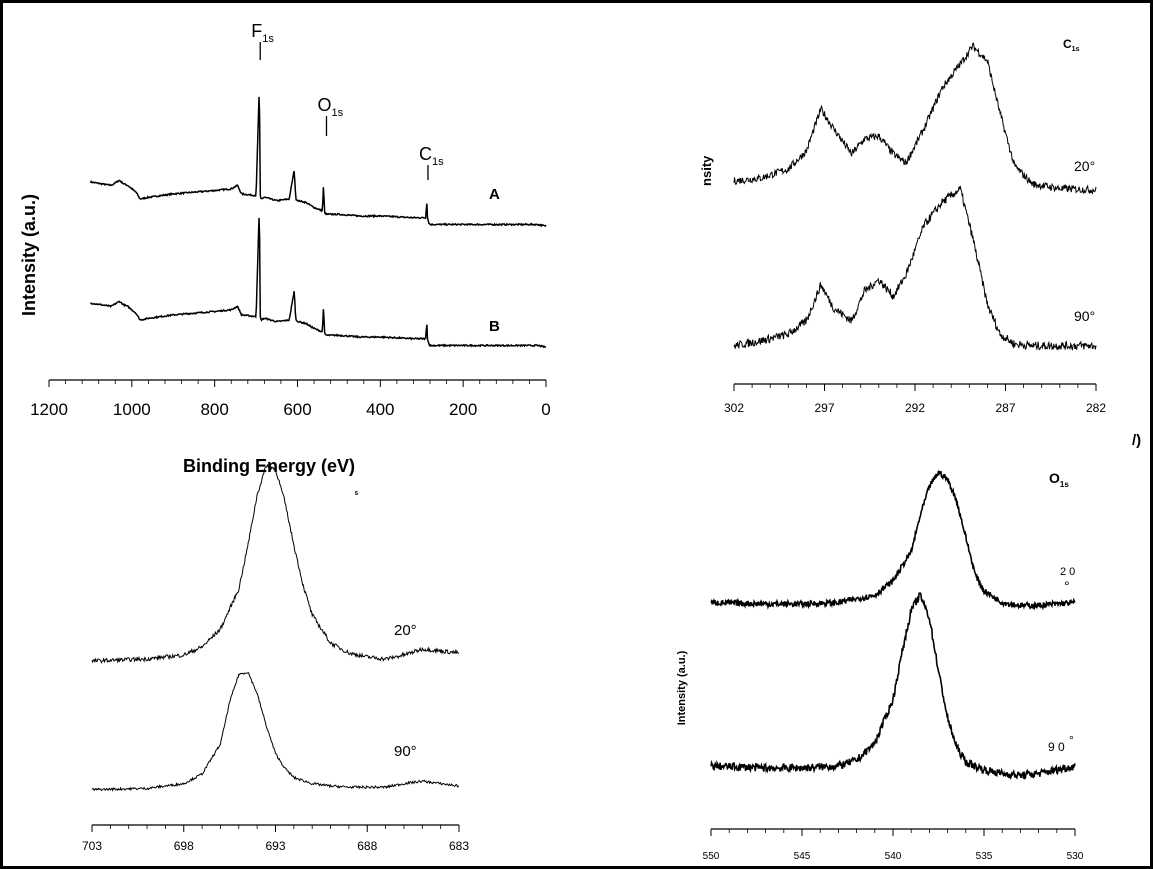 The height and width of the screenshot is (869, 1153). Describe the element at coordinates (405, 751) in the screenshot. I see `f1s-series-label: 90°` at that location.